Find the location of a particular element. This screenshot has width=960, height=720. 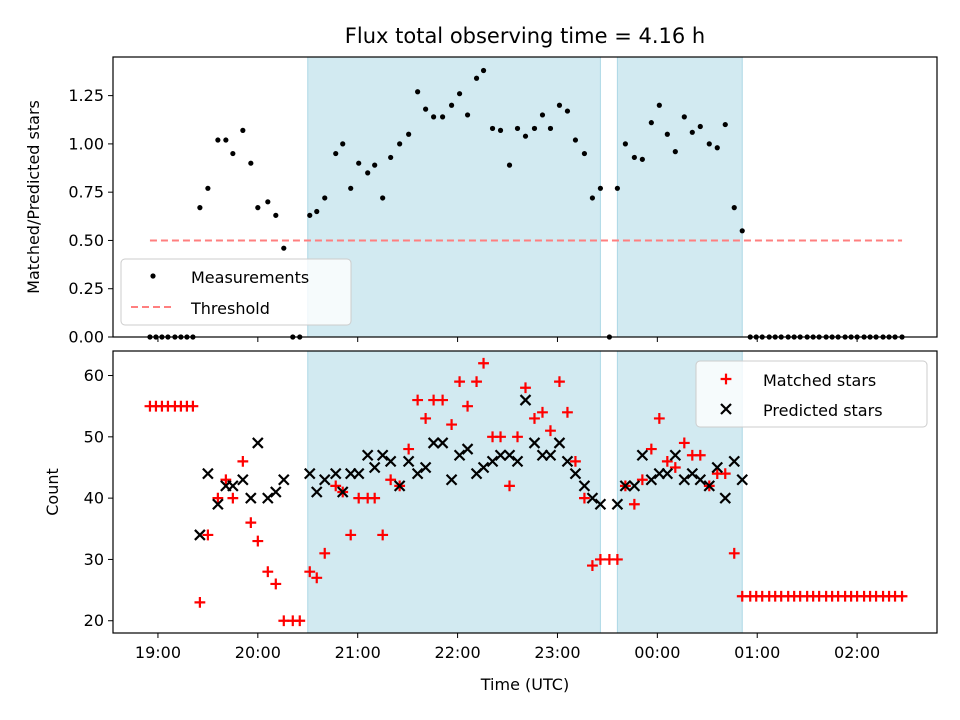

ratio-ytick-label: 1.00 is located at coordinates (86, 143).